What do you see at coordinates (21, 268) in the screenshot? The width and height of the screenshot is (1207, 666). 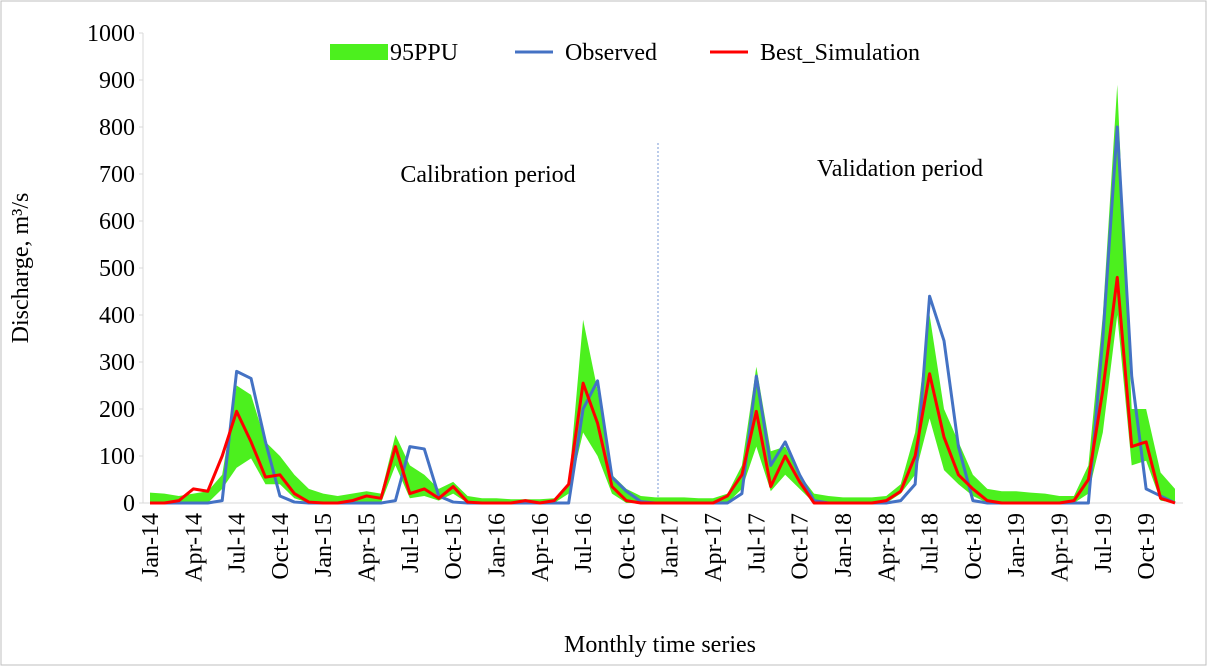 I see `y-axis-label: Discharge, m³/s` at bounding box center [21, 268].